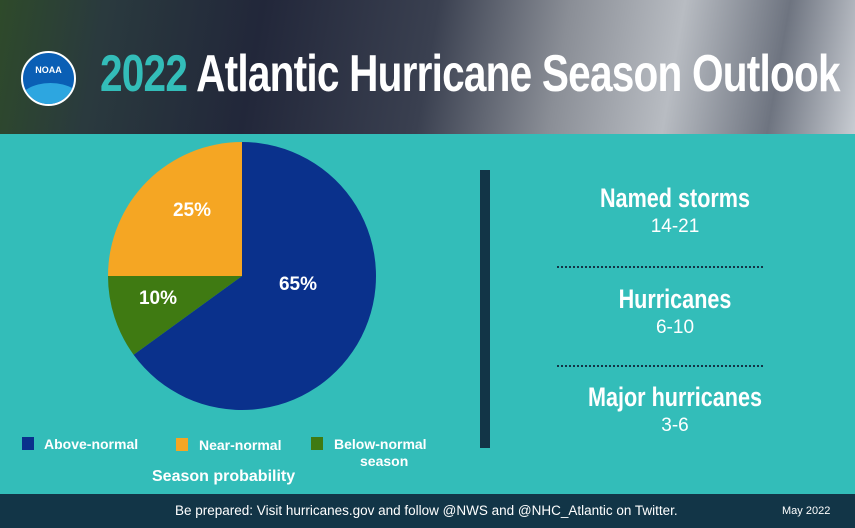 The width and height of the screenshot is (855, 528). What do you see at coordinates (485, 309) in the screenshot?
I see `divider` at bounding box center [485, 309].